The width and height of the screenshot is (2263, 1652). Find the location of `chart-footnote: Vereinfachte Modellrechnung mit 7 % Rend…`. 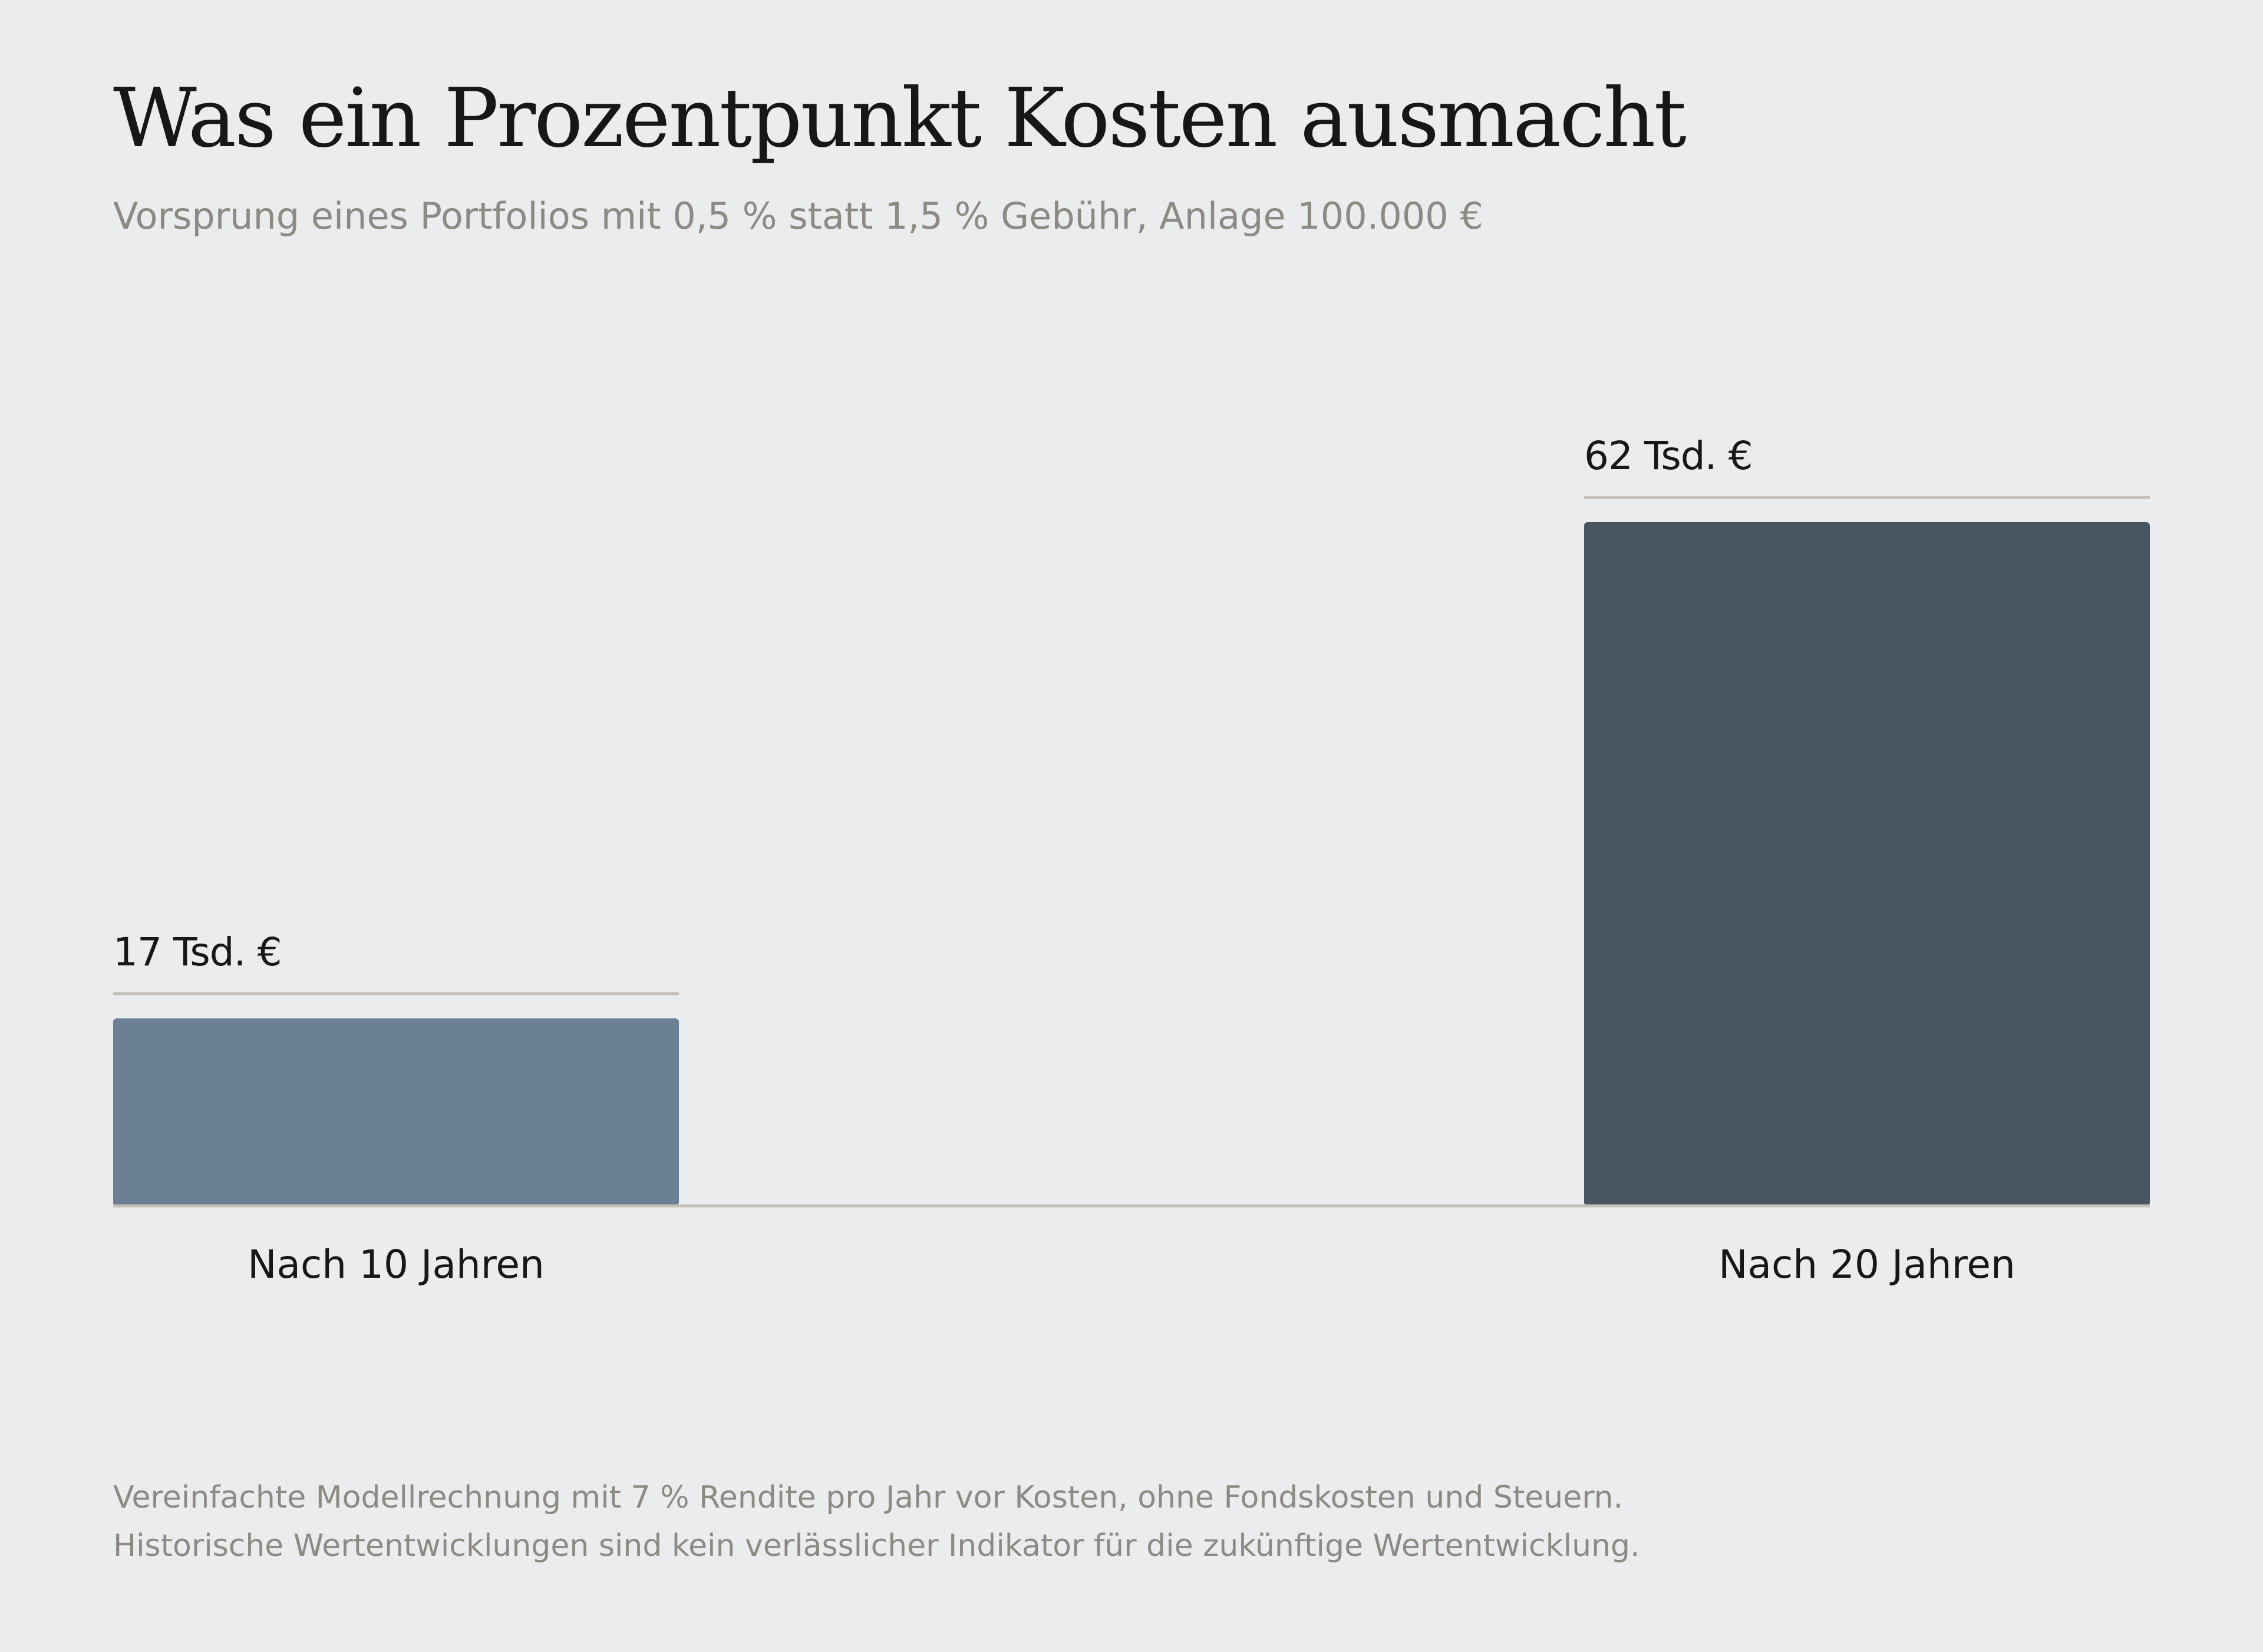

chart-footnote: Vereinfachte Modellrechnung mit 7 % Rend… is located at coordinates (876, 1521).